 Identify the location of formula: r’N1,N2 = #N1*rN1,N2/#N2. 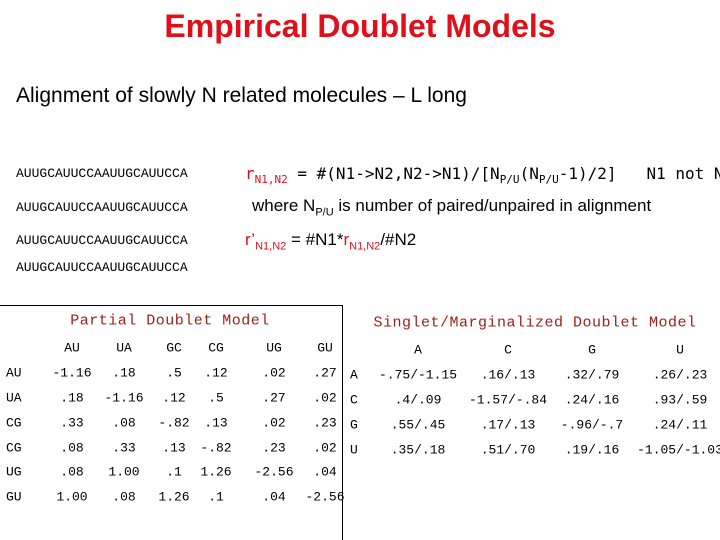
(330, 241).